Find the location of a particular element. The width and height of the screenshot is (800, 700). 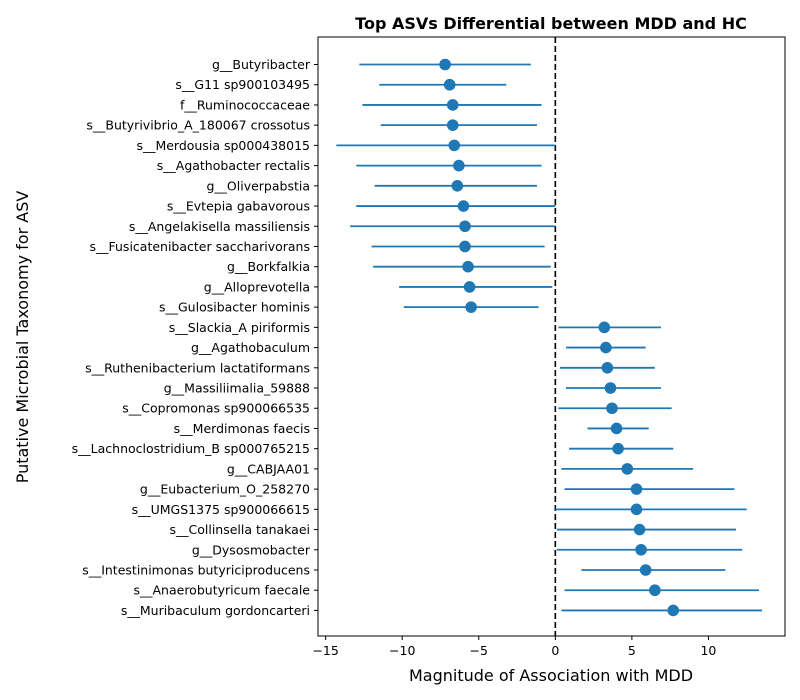

y-tick-label: g__Oliverpabstia is located at coordinates (258, 185).